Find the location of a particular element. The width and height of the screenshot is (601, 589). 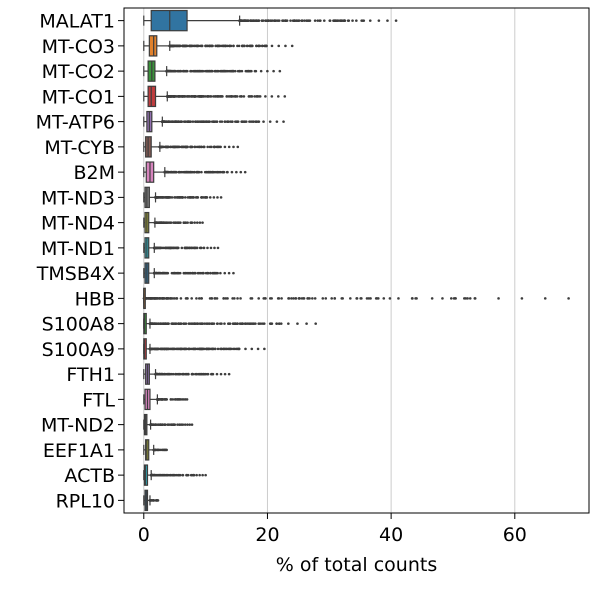

gene-label: MT-CYB is located at coordinates (79, 148).